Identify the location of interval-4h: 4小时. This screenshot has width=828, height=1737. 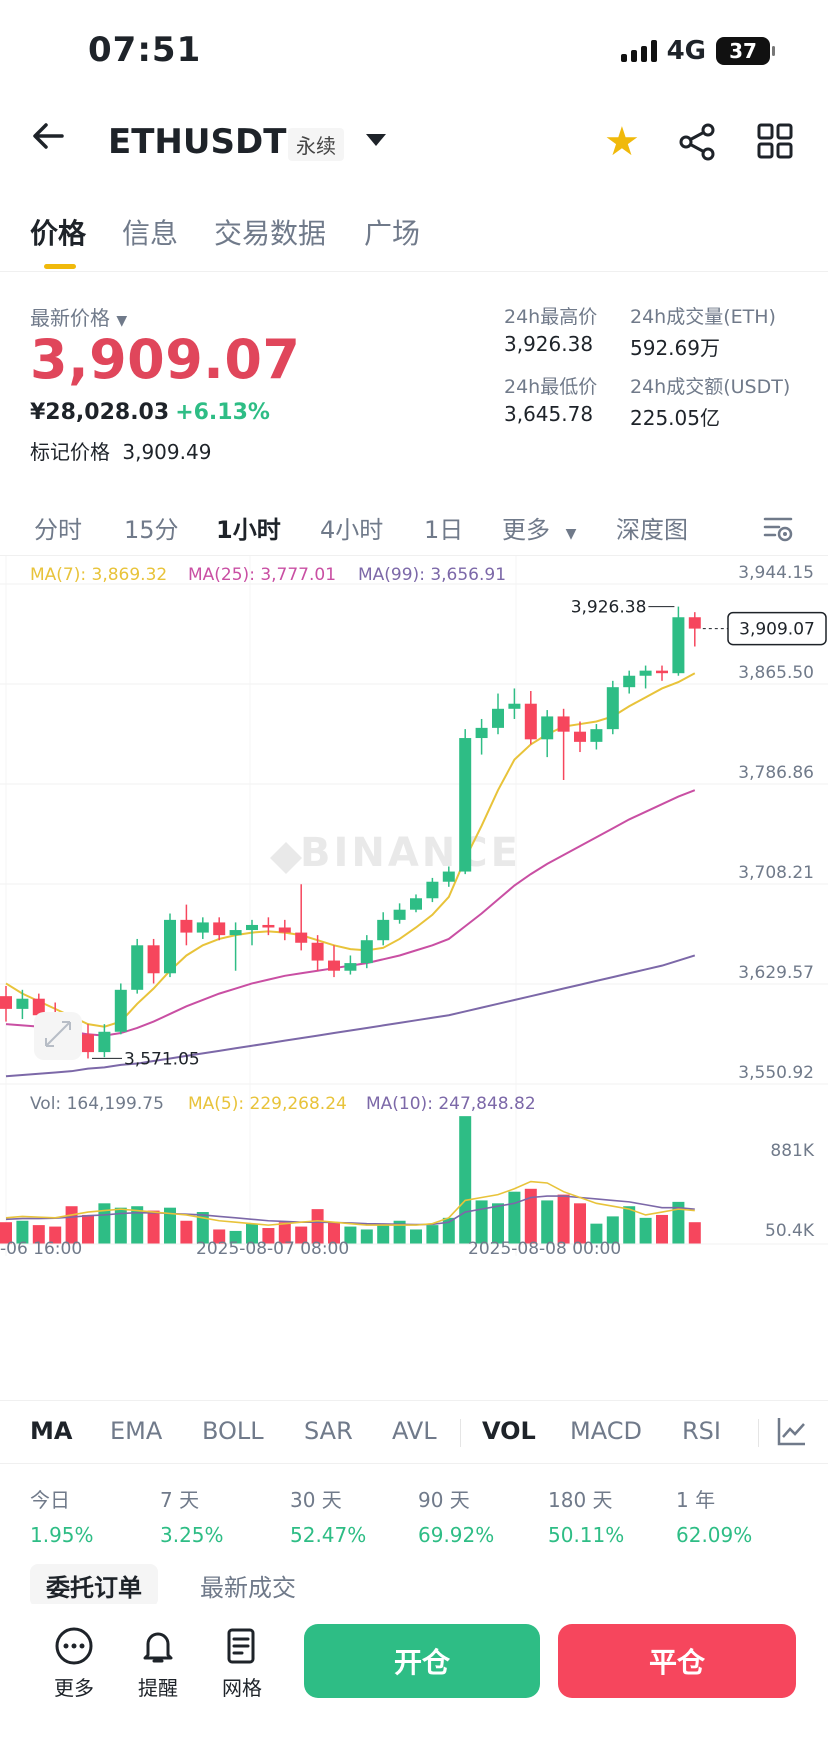
(352, 530).